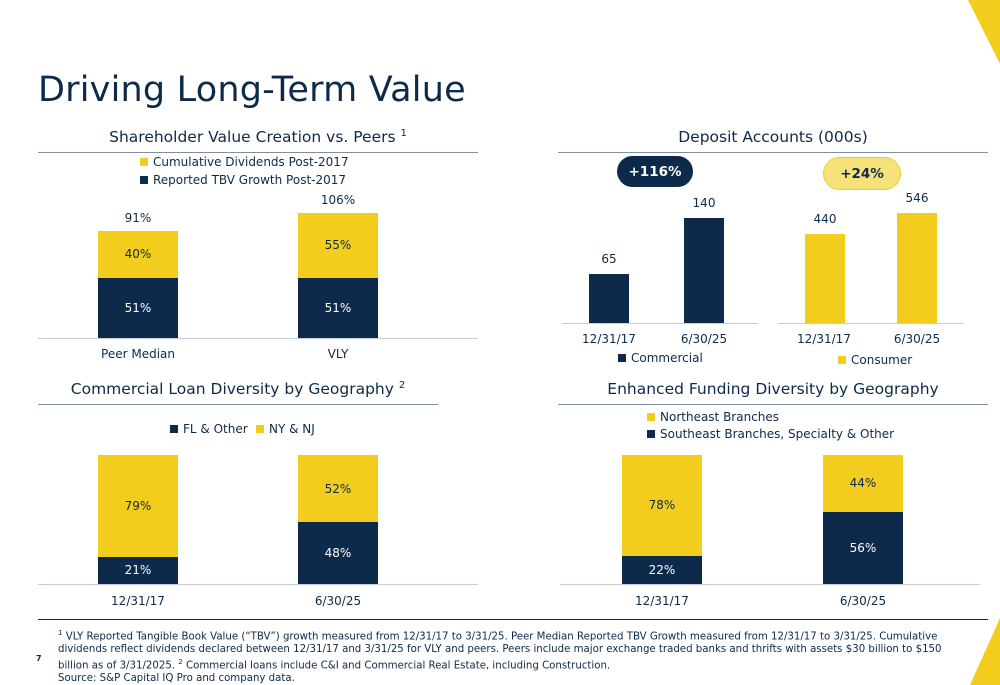 This screenshot has width=1000, height=685. I want to click on bar-vly-tbv-label: 51%, so click(338, 307).